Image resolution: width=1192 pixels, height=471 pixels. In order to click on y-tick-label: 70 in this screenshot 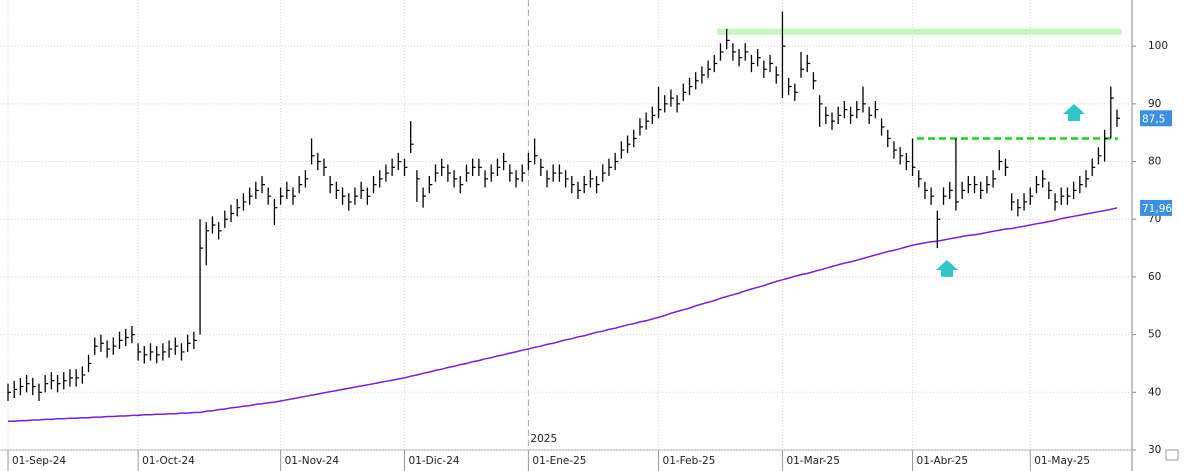, I will do `click(1154, 219)`.